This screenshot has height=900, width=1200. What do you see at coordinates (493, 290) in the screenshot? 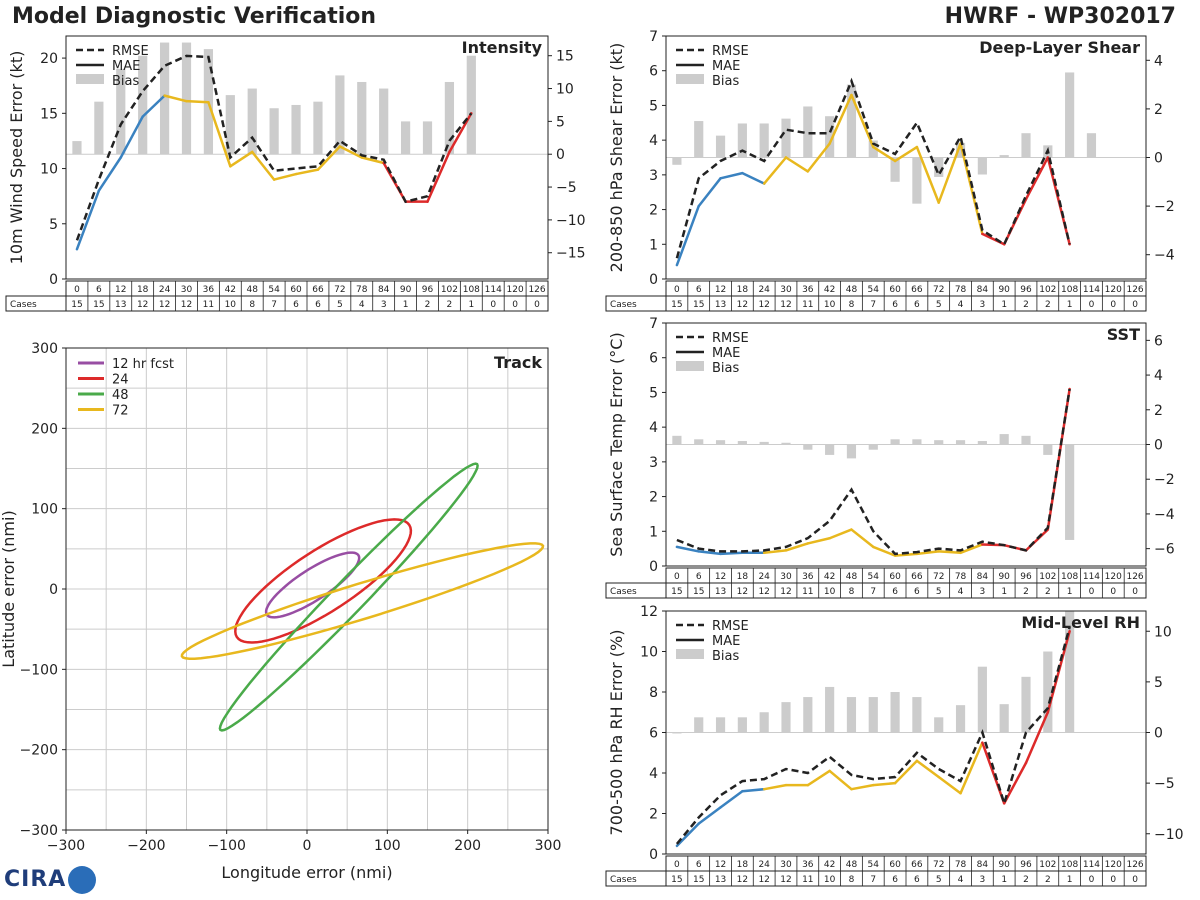
I see `intensity-leadtime-label: 114` at bounding box center [493, 290].